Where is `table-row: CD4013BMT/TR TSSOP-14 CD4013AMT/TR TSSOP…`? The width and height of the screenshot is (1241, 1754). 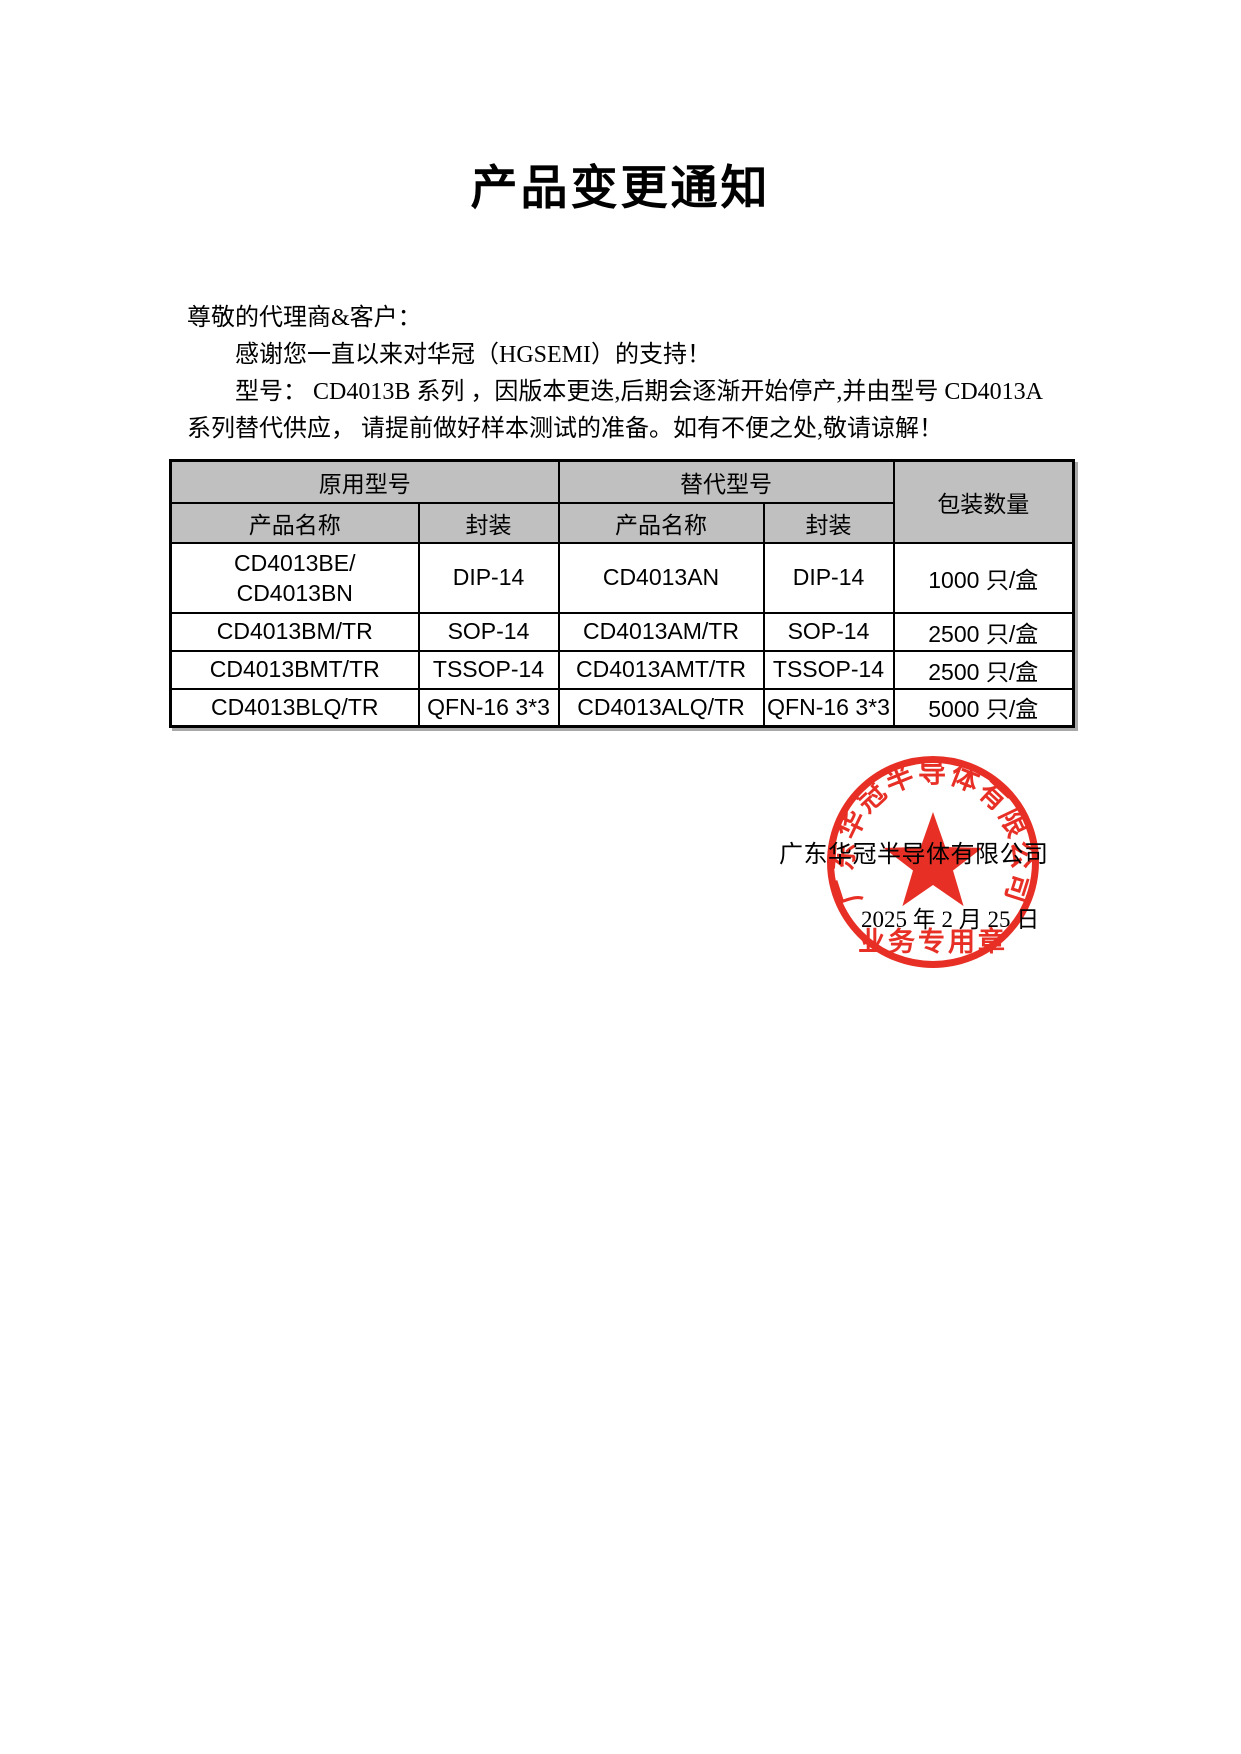 table-row: CD4013BMT/TR TSSOP-14 CD4013AMT/TR TSSOP… is located at coordinates (622, 669).